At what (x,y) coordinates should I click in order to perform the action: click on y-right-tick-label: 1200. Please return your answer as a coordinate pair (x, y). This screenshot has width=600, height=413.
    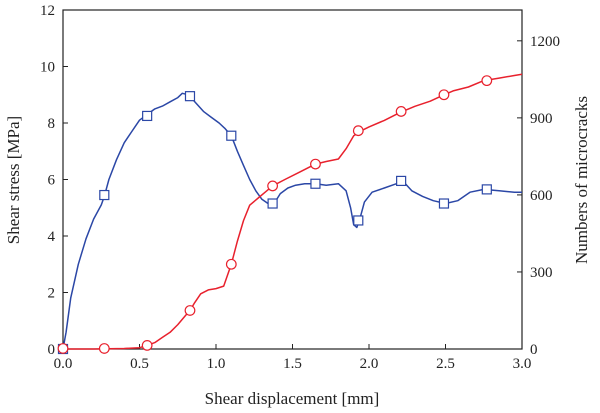
    Looking at the image, I should click on (545, 42).